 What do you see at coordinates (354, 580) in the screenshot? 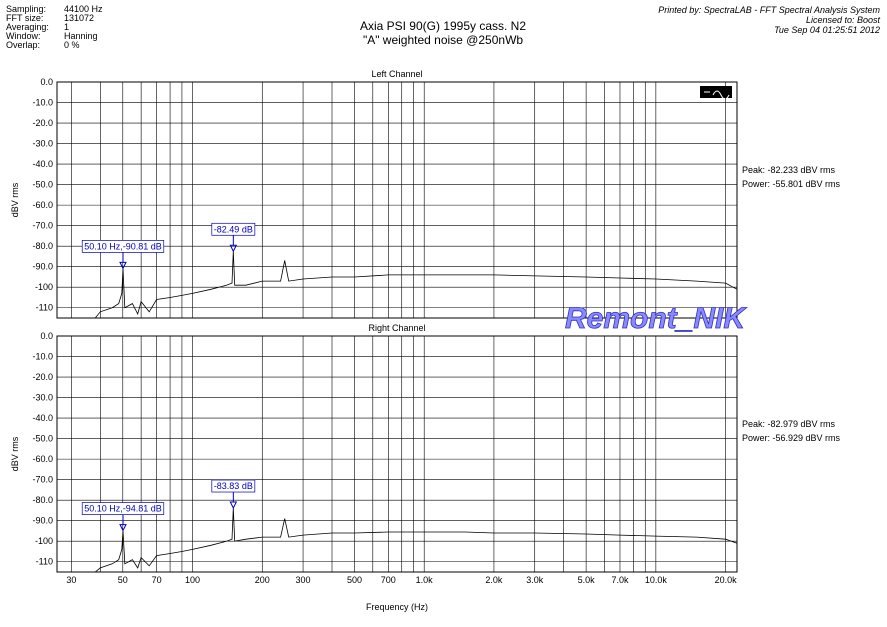
I see `x-tick-label: 500` at bounding box center [354, 580].